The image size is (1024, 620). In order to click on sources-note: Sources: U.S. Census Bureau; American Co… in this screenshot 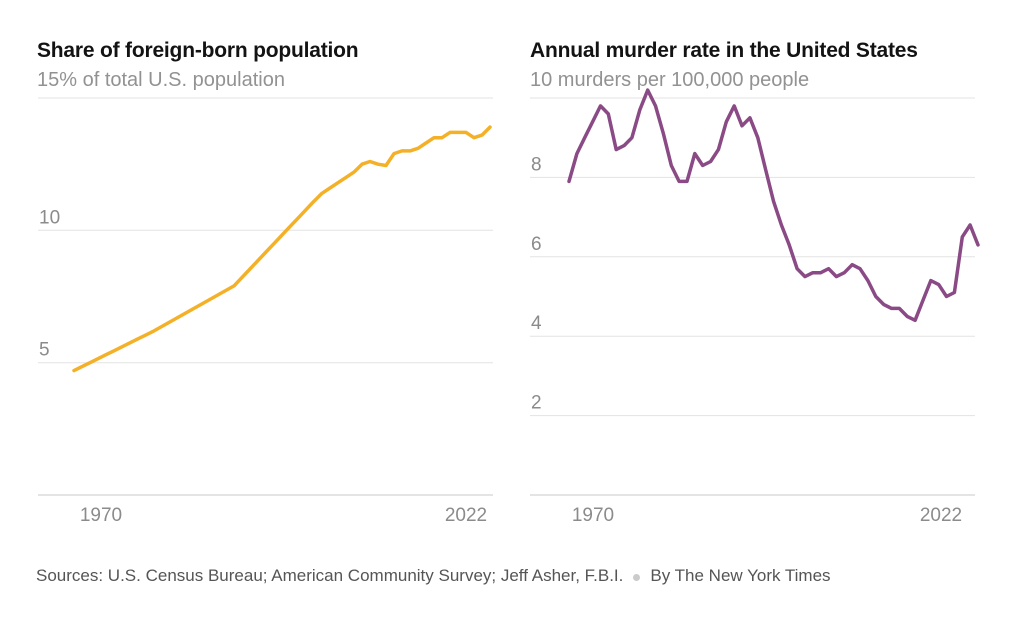, I will do `click(330, 575)`.